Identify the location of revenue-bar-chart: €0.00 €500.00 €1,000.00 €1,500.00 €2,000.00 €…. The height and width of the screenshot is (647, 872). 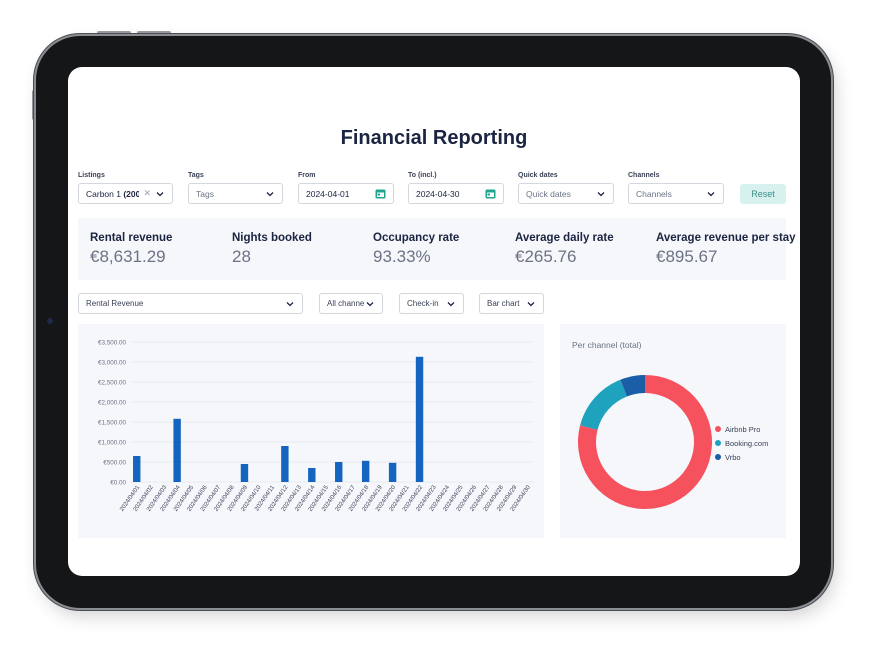
(316, 426).